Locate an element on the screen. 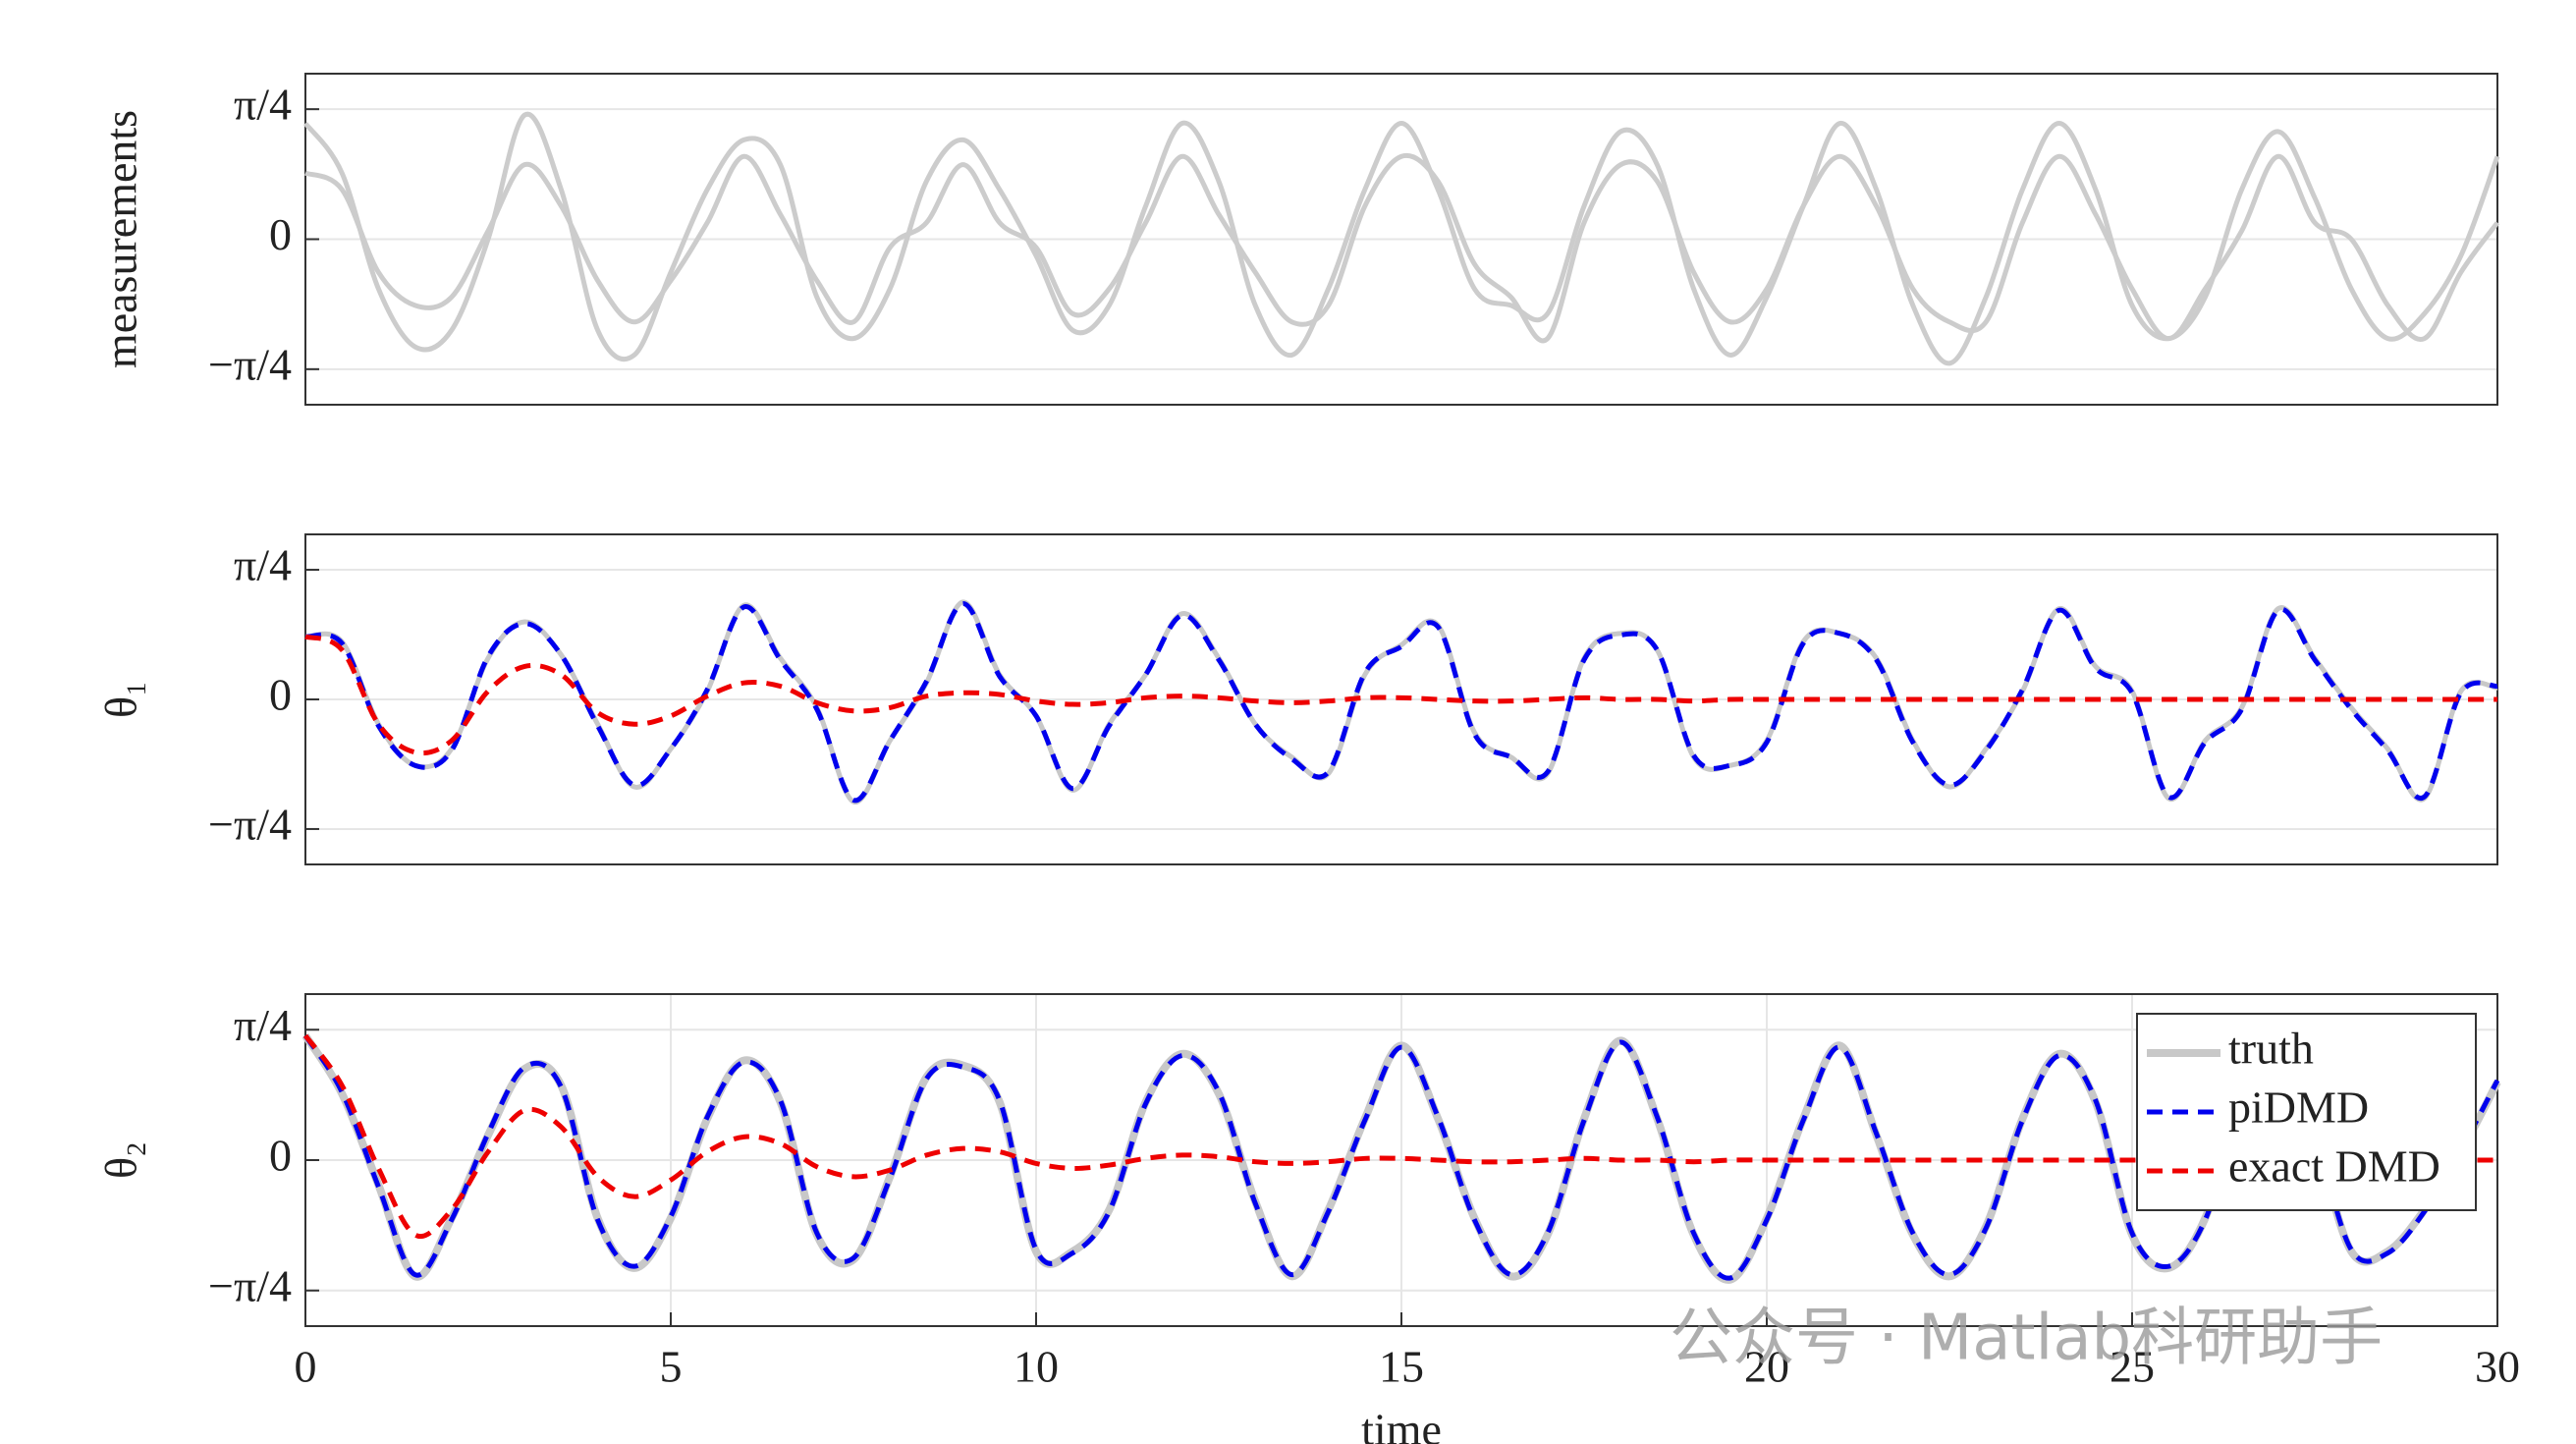 This screenshot has height=1444, width=2576. y-axis-label: θ₂ is located at coordinates (121, 1160).